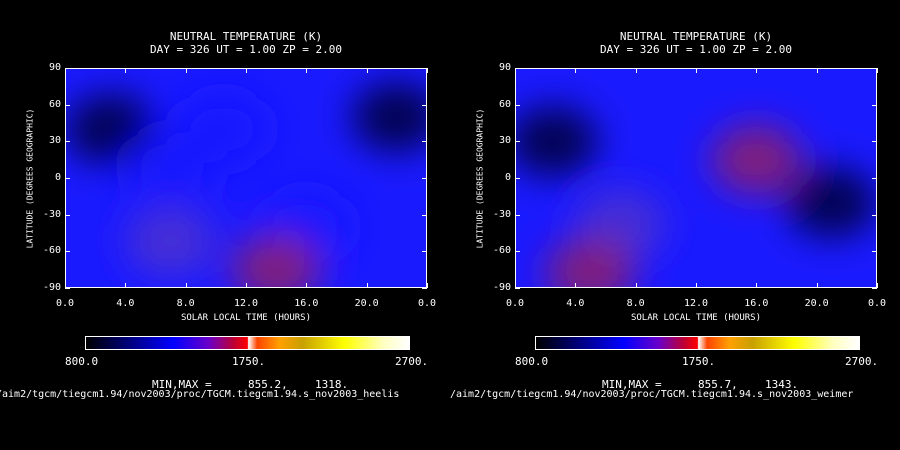 The width and height of the screenshot is (900, 450). I want to click on y-tick-label: 0, so click(57, 177).